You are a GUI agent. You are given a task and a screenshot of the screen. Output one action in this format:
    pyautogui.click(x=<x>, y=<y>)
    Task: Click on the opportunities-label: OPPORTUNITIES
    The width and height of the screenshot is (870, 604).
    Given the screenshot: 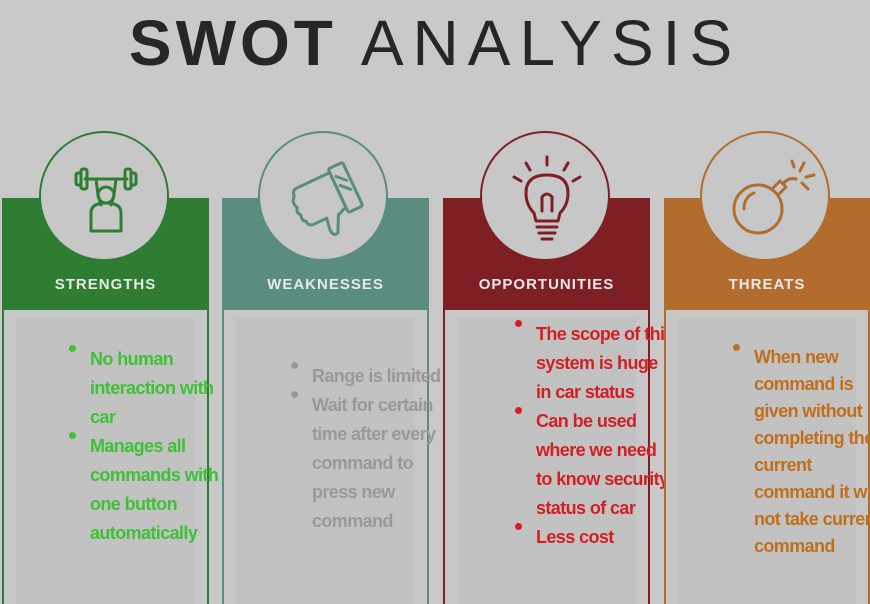 What is the action you would take?
    pyautogui.click(x=546, y=284)
    